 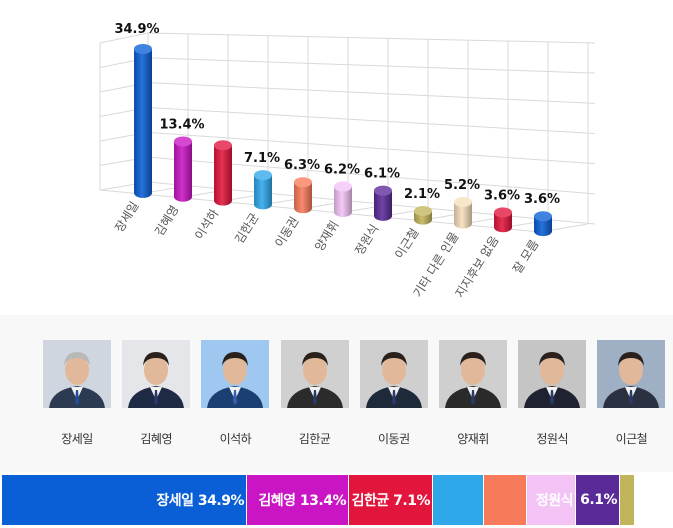 I want to click on summary-segment-6: 6.1%, so click(x=597, y=500).